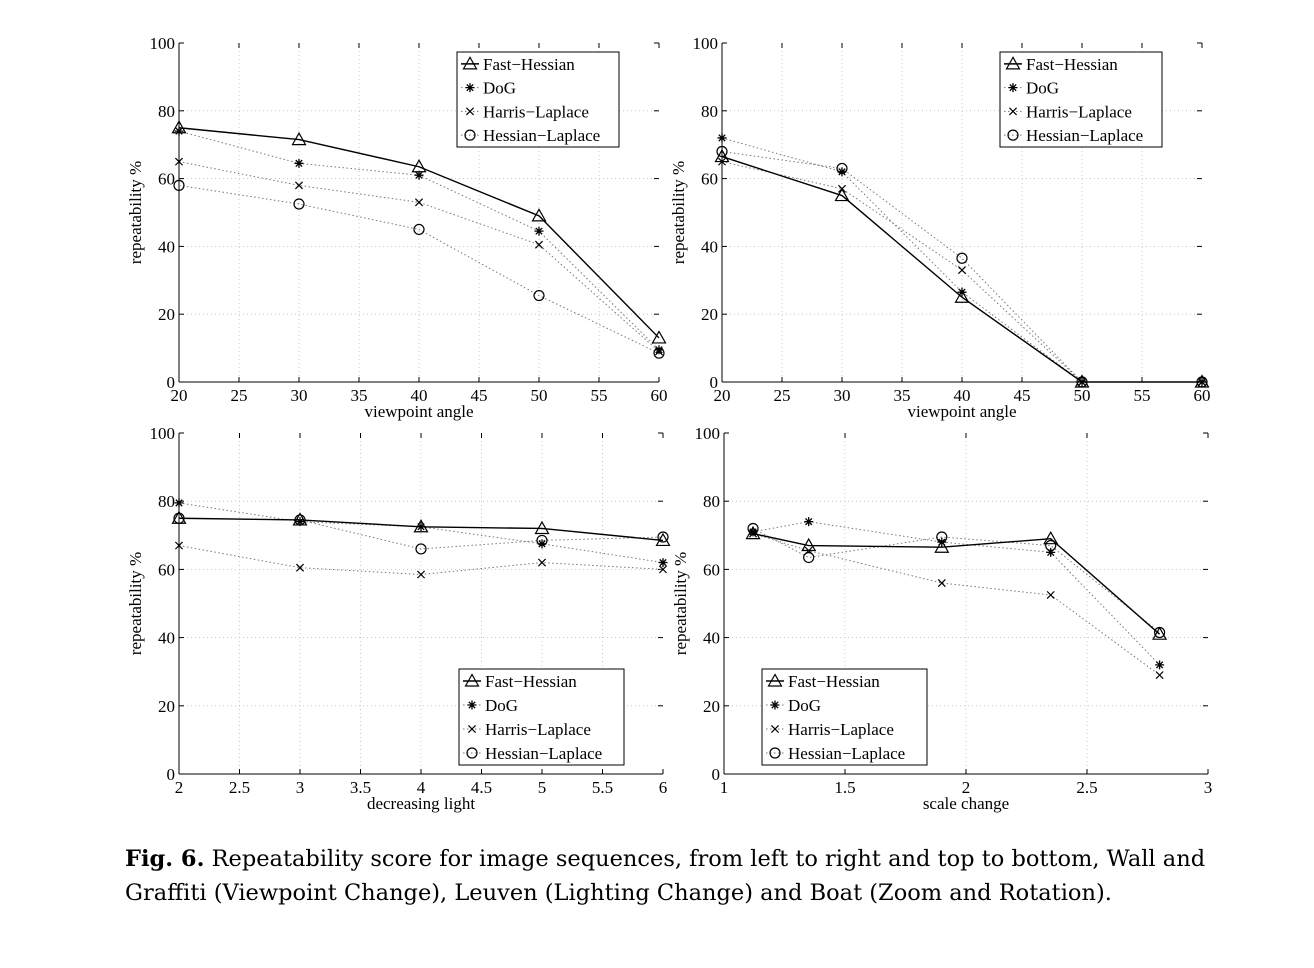 The image size is (1314, 968). Describe the element at coordinates (542, 787) in the screenshot. I see `x-tick-label: 5` at that location.